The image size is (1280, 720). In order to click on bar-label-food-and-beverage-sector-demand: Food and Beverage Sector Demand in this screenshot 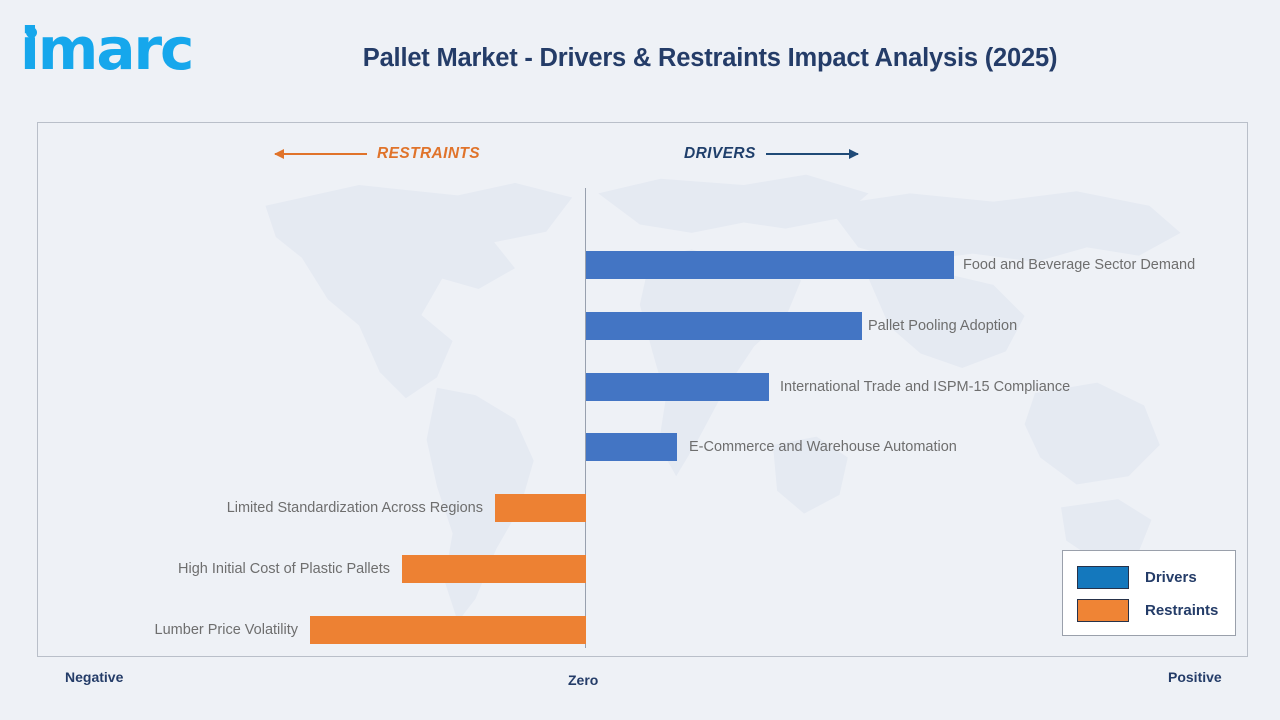, I will do `click(1079, 265)`.